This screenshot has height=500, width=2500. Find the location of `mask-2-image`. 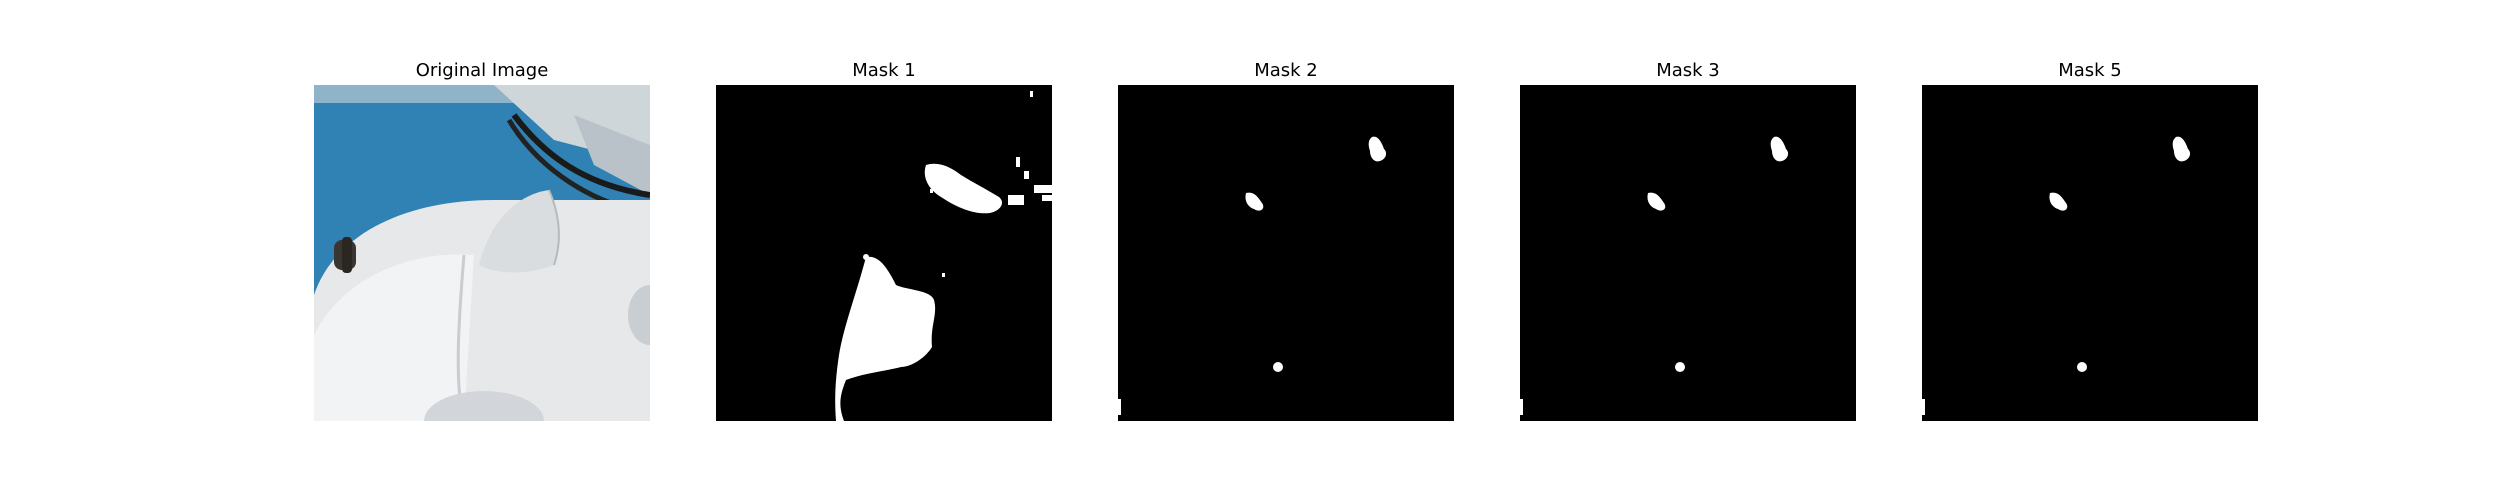

mask-2-image is located at coordinates (1286, 253).